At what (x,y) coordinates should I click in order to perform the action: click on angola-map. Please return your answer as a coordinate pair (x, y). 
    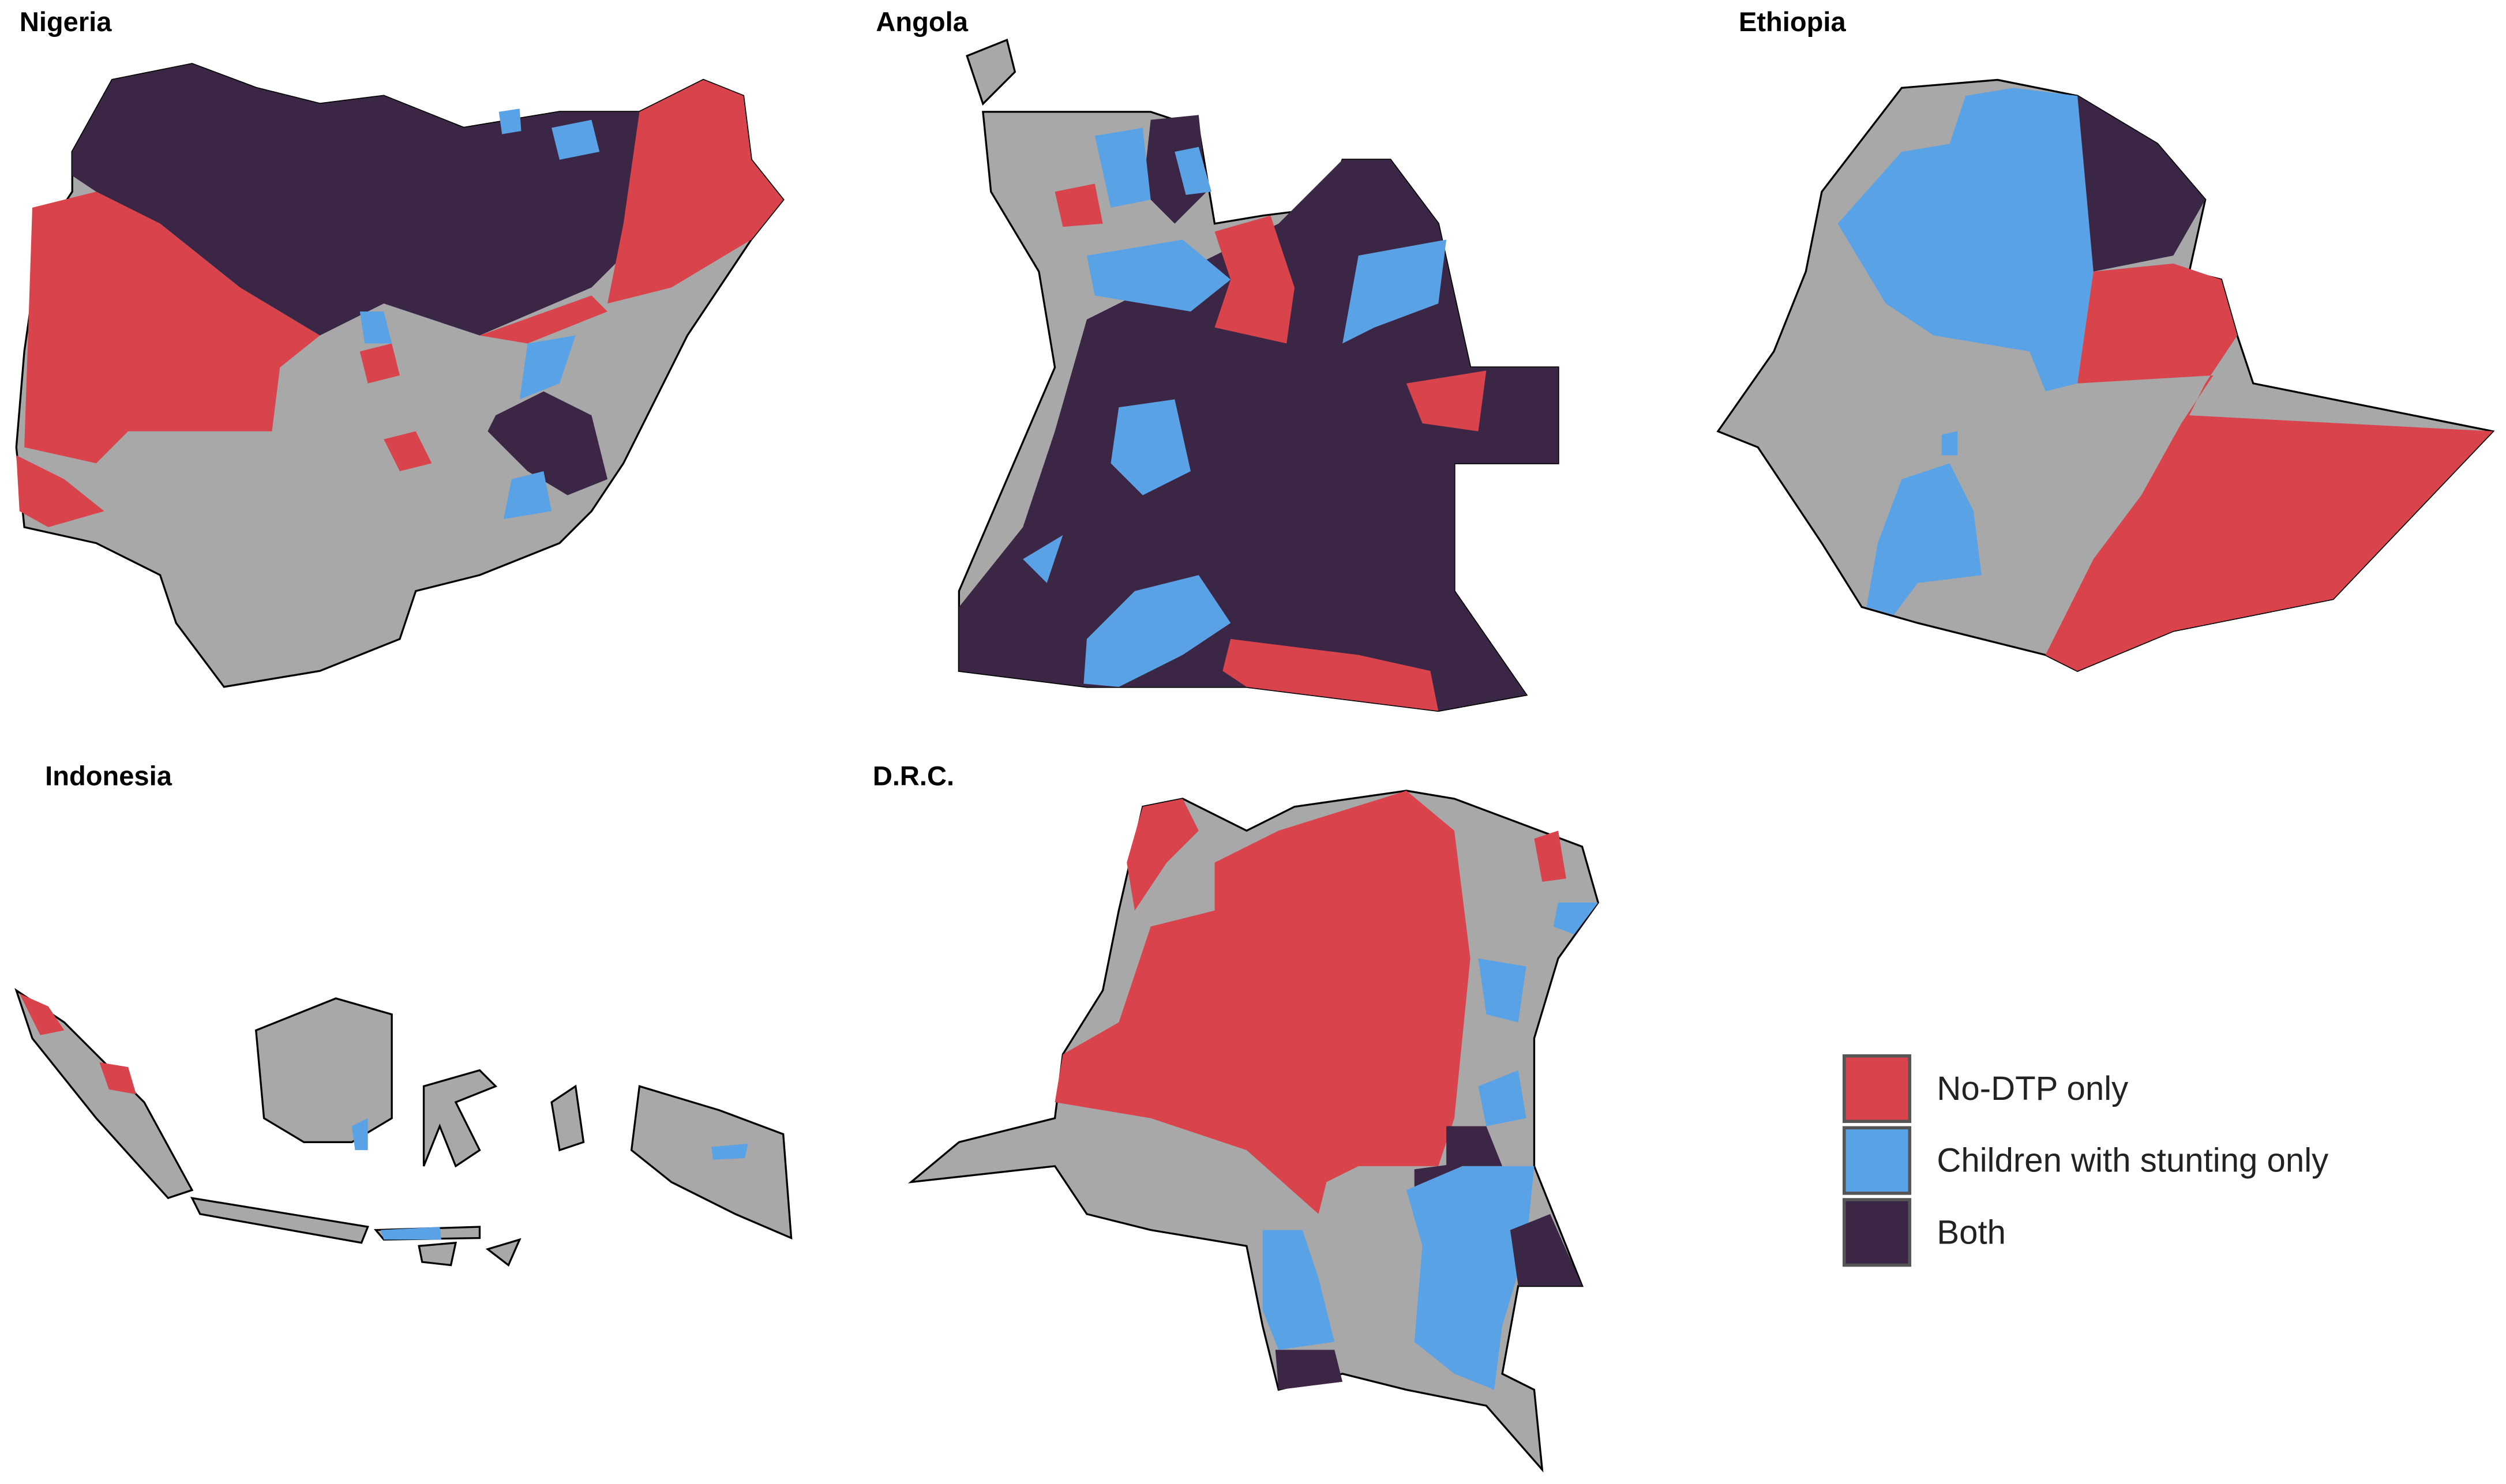
    Looking at the image, I should click on (1258, 375).